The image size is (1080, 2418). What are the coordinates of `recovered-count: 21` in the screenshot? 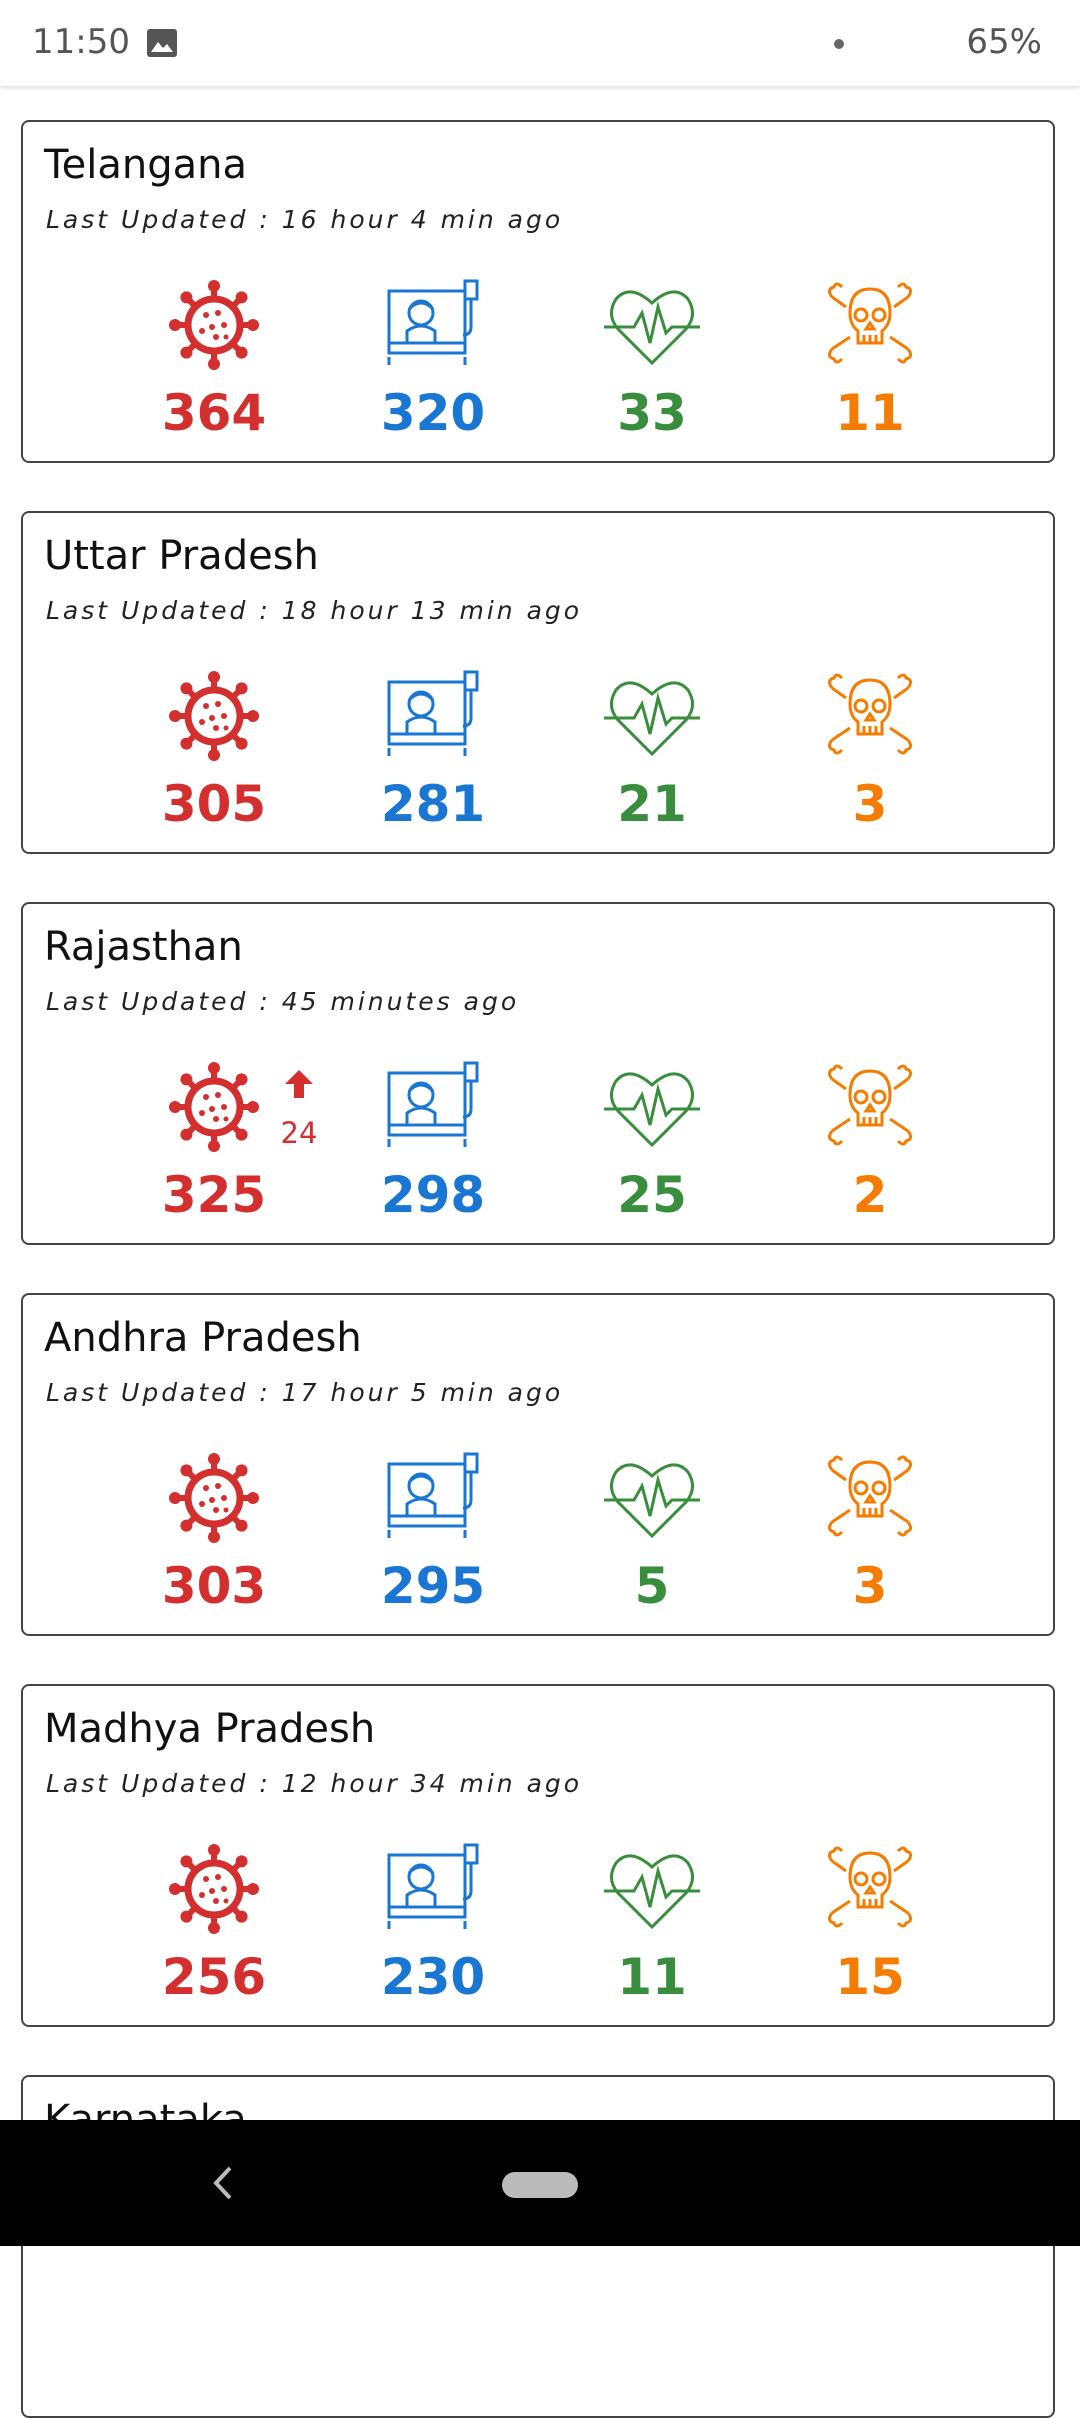 It's located at (652, 804).